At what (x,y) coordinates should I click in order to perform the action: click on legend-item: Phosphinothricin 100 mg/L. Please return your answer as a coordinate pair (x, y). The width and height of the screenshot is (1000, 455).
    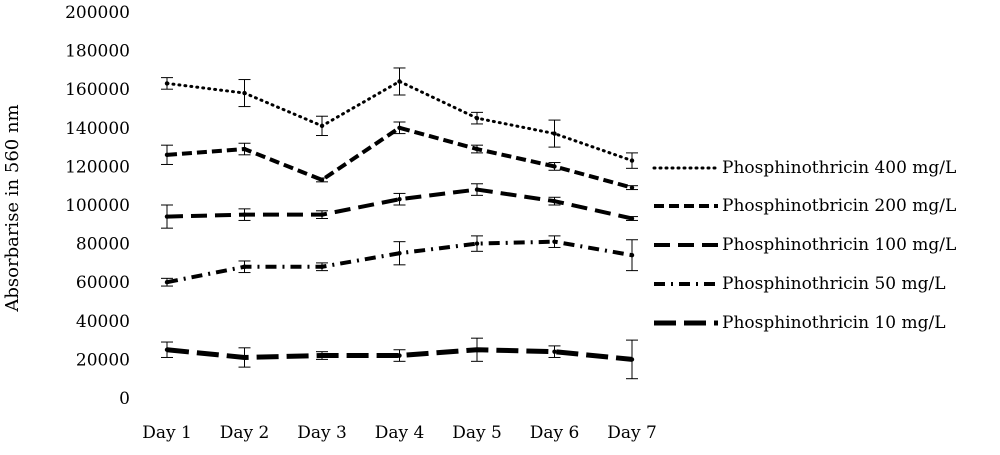
    Looking at the image, I should click on (805, 245).